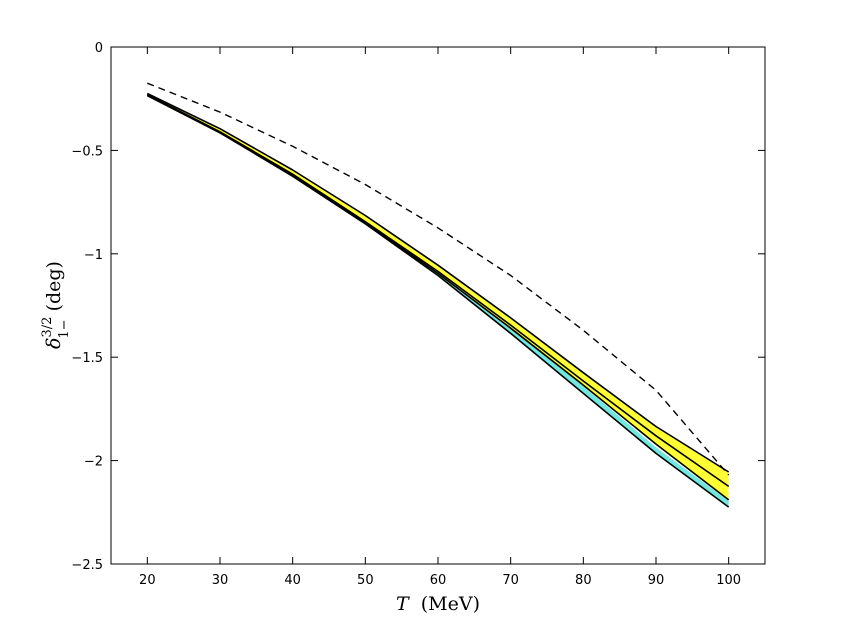 This screenshot has width=845, height=635. What do you see at coordinates (93, 462) in the screenshot?
I see `y-tick-label: −2` at bounding box center [93, 462].